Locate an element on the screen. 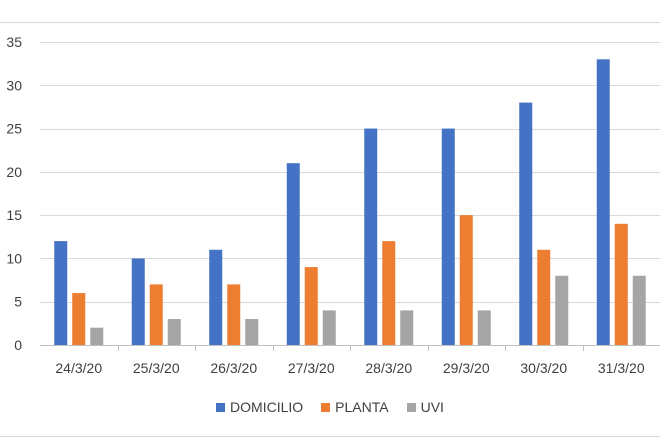 The image size is (660, 440). y-tick-label: 0 is located at coordinates (18, 345).